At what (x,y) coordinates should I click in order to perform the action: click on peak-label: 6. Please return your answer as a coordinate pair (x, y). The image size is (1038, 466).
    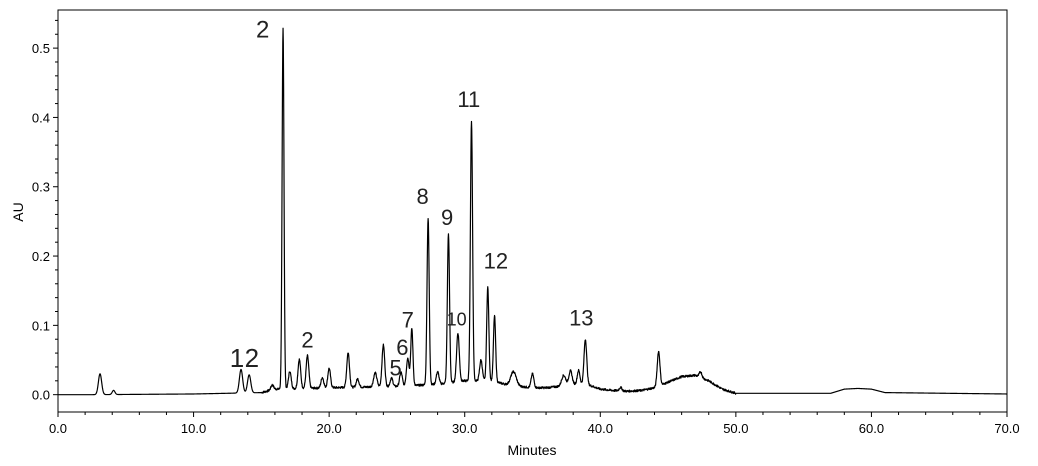
    Looking at the image, I should click on (402, 347).